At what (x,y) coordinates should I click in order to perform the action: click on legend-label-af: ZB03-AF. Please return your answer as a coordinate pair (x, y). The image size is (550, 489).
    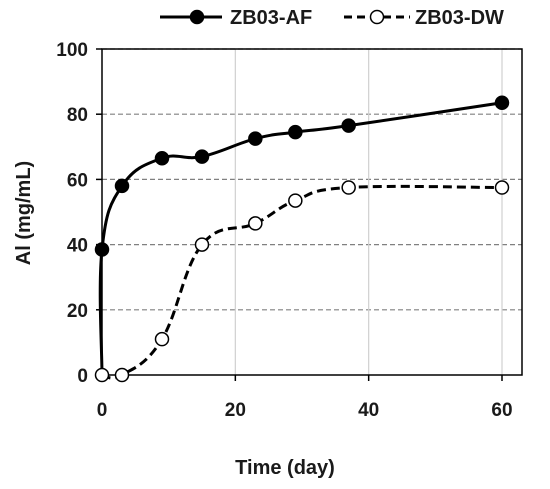
    Looking at the image, I should click on (271, 18).